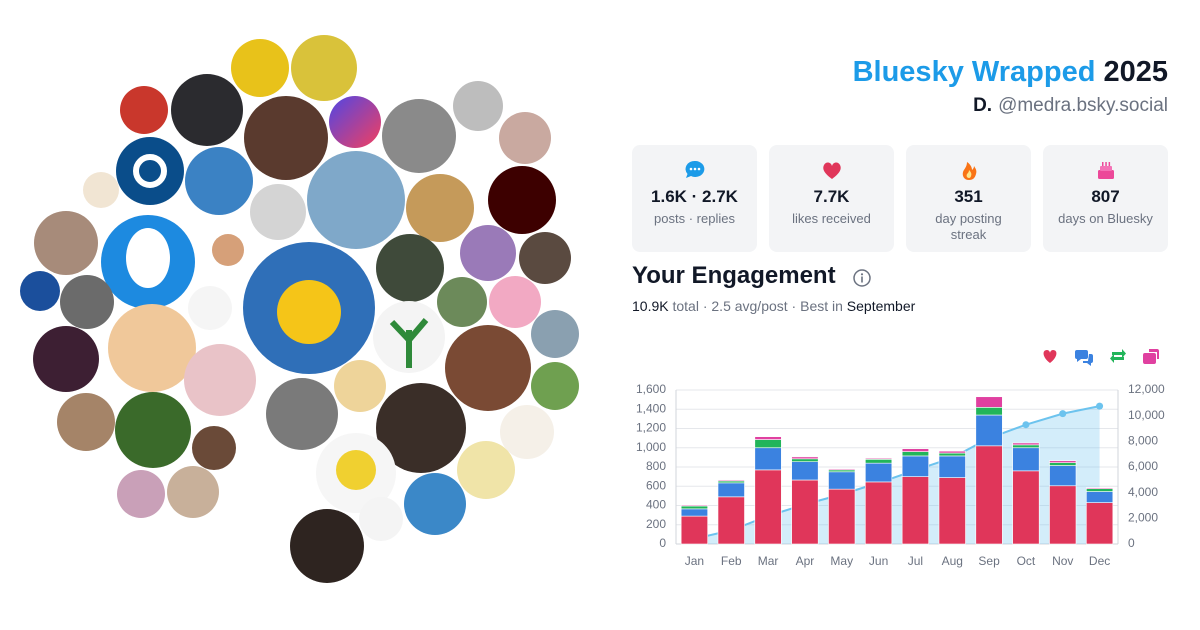 The width and height of the screenshot is (1200, 630). What do you see at coordinates (1105, 196) in the screenshot?
I see `stat-value: 807` at bounding box center [1105, 196].